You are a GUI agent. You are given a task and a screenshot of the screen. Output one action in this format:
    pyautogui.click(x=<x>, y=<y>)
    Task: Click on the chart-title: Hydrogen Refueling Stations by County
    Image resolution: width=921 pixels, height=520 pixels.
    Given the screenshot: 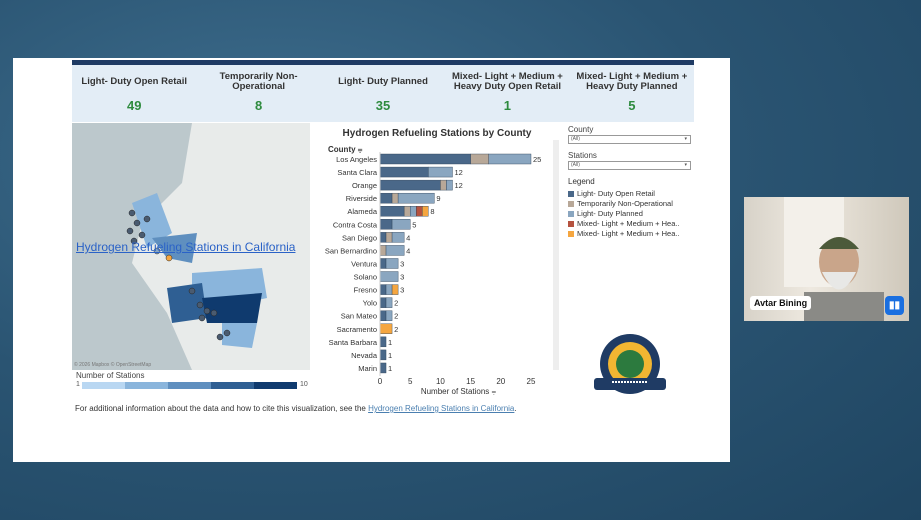 What is the action you would take?
    pyautogui.click(x=437, y=133)
    